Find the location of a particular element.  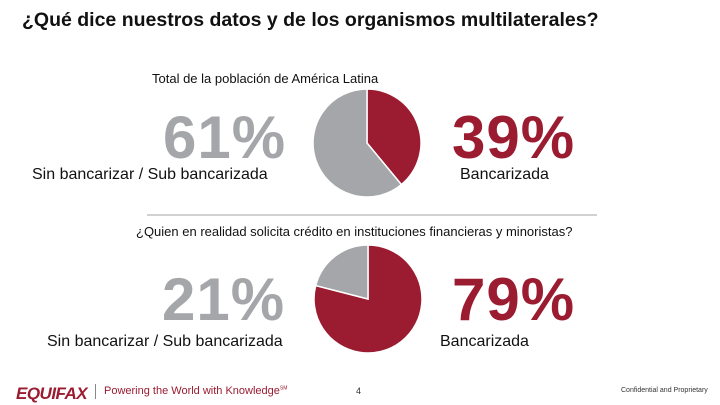

chart-1-title: Total de la población de América Latina is located at coordinates (265, 78).